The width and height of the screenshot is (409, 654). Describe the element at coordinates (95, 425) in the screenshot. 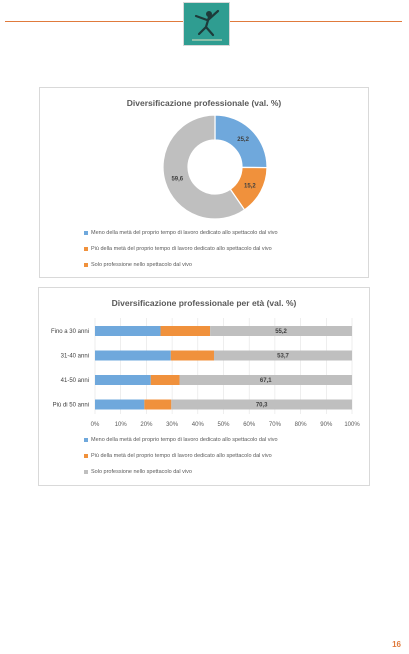

I see `x-tick-label: 0%` at that location.